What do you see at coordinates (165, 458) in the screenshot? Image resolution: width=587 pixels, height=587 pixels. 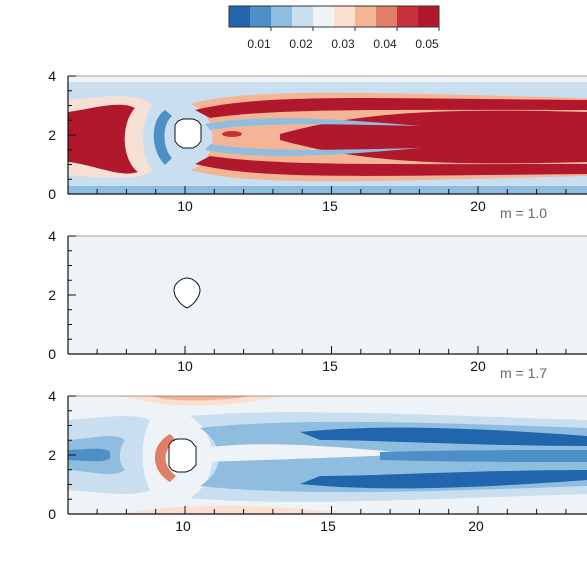 I see `front-red-ring` at bounding box center [165, 458].